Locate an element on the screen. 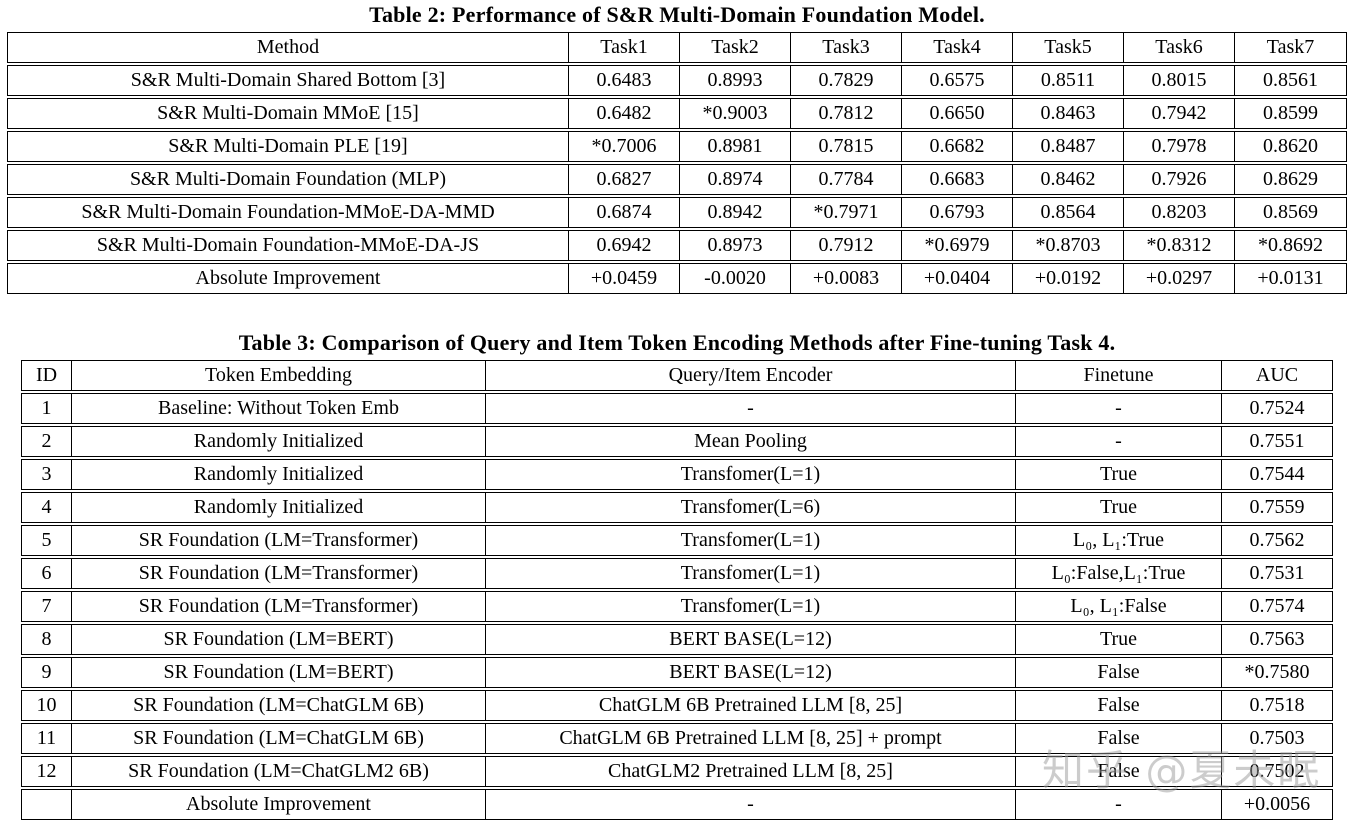 The height and width of the screenshot is (837, 1354). table-cell: 0.8629 is located at coordinates (1291, 179).